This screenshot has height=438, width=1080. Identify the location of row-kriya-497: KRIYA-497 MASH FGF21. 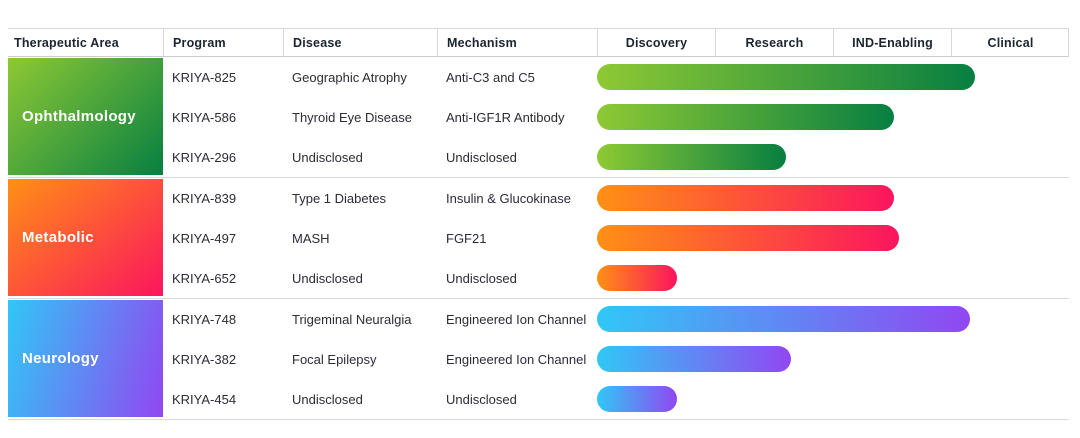
(616, 238).